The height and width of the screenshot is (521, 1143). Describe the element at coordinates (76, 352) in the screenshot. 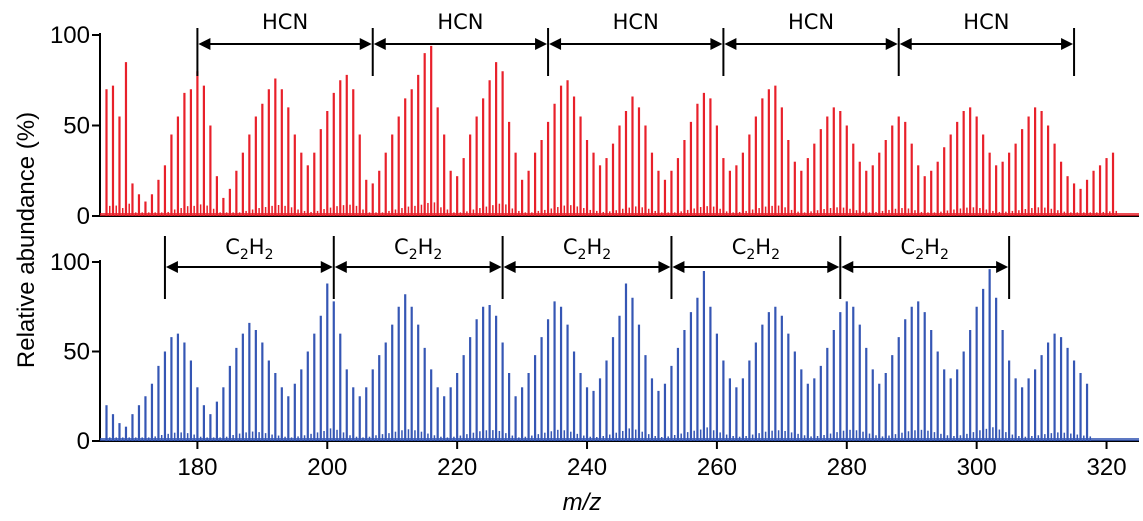

I see `bottom-y-tick-label: 50` at that location.